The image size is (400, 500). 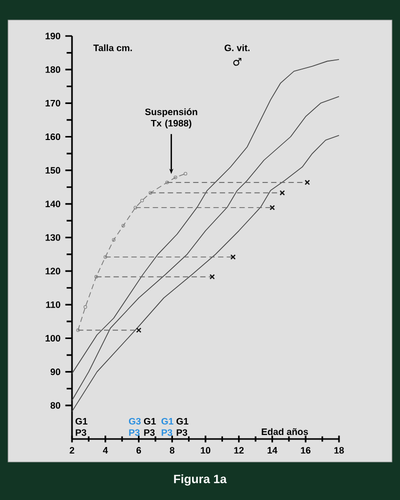 I want to click on x-tick-label: 18, so click(x=339, y=450).